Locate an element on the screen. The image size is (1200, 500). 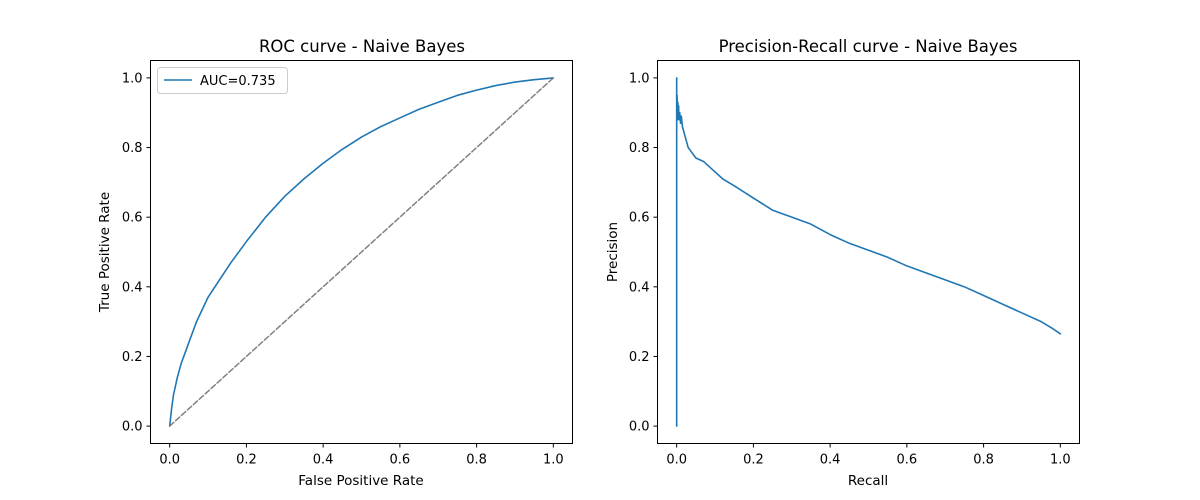
roc-x-tick-label: 0.4 is located at coordinates (323, 460).